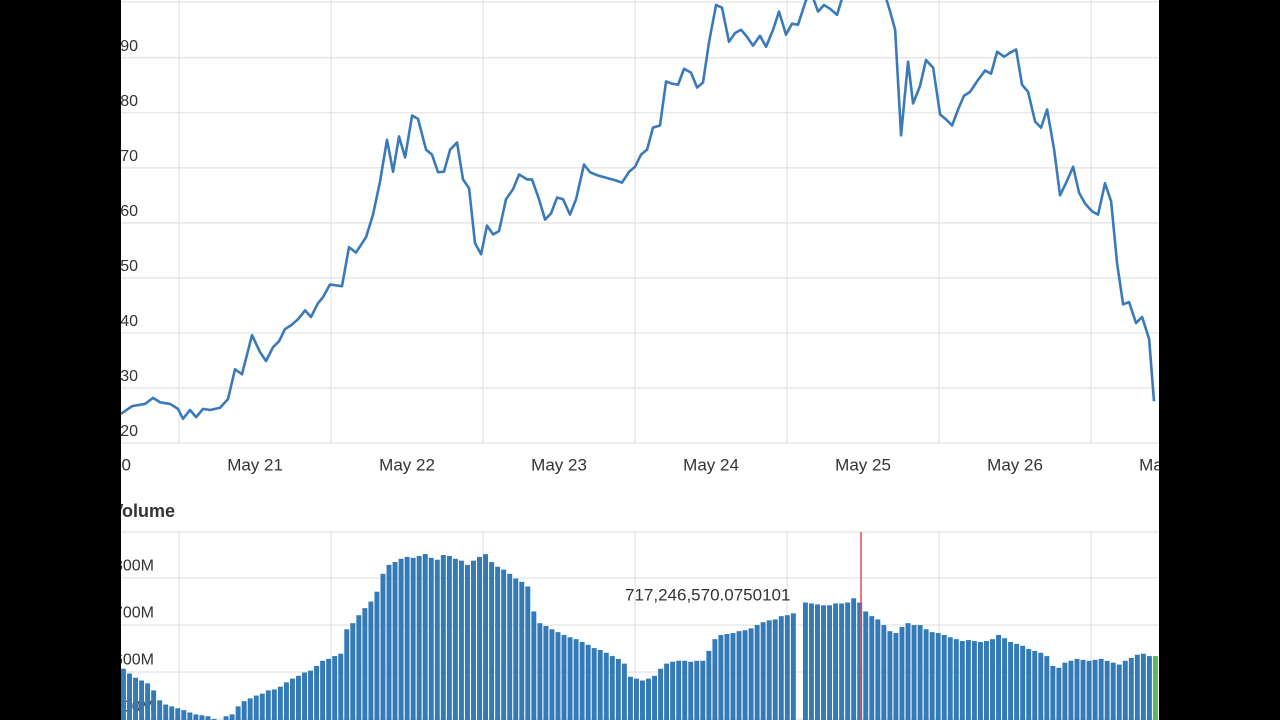 This screenshot has width=1280, height=720. Describe the element at coordinates (863, 464) in the screenshot. I see `x-tick-label: May 25` at that location.